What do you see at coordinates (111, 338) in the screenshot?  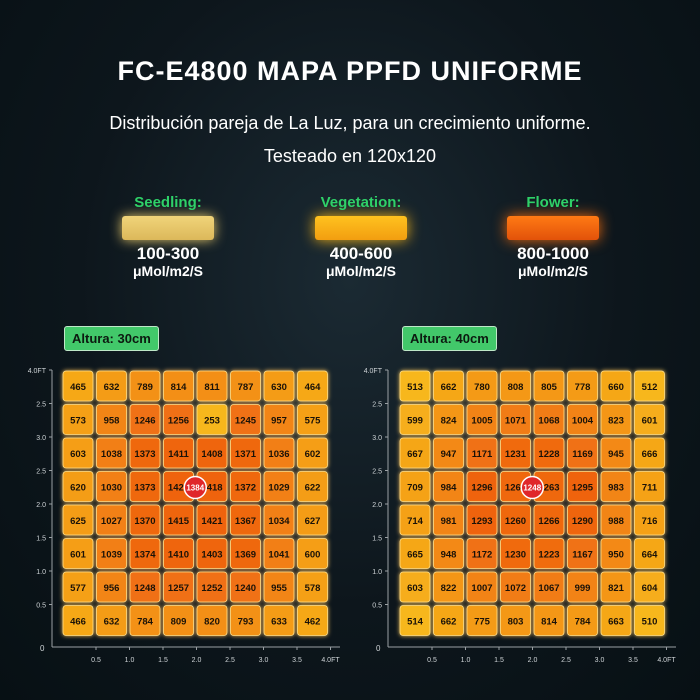 I see `height-badge-30cm: Altura: 30cm` at bounding box center [111, 338].